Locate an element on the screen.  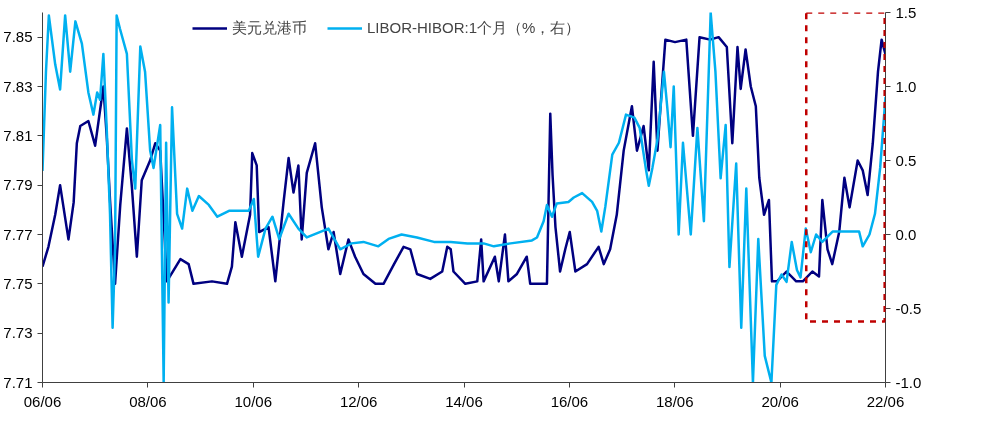
x-tick-label: 10/06 is located at coordinates (253, 401).